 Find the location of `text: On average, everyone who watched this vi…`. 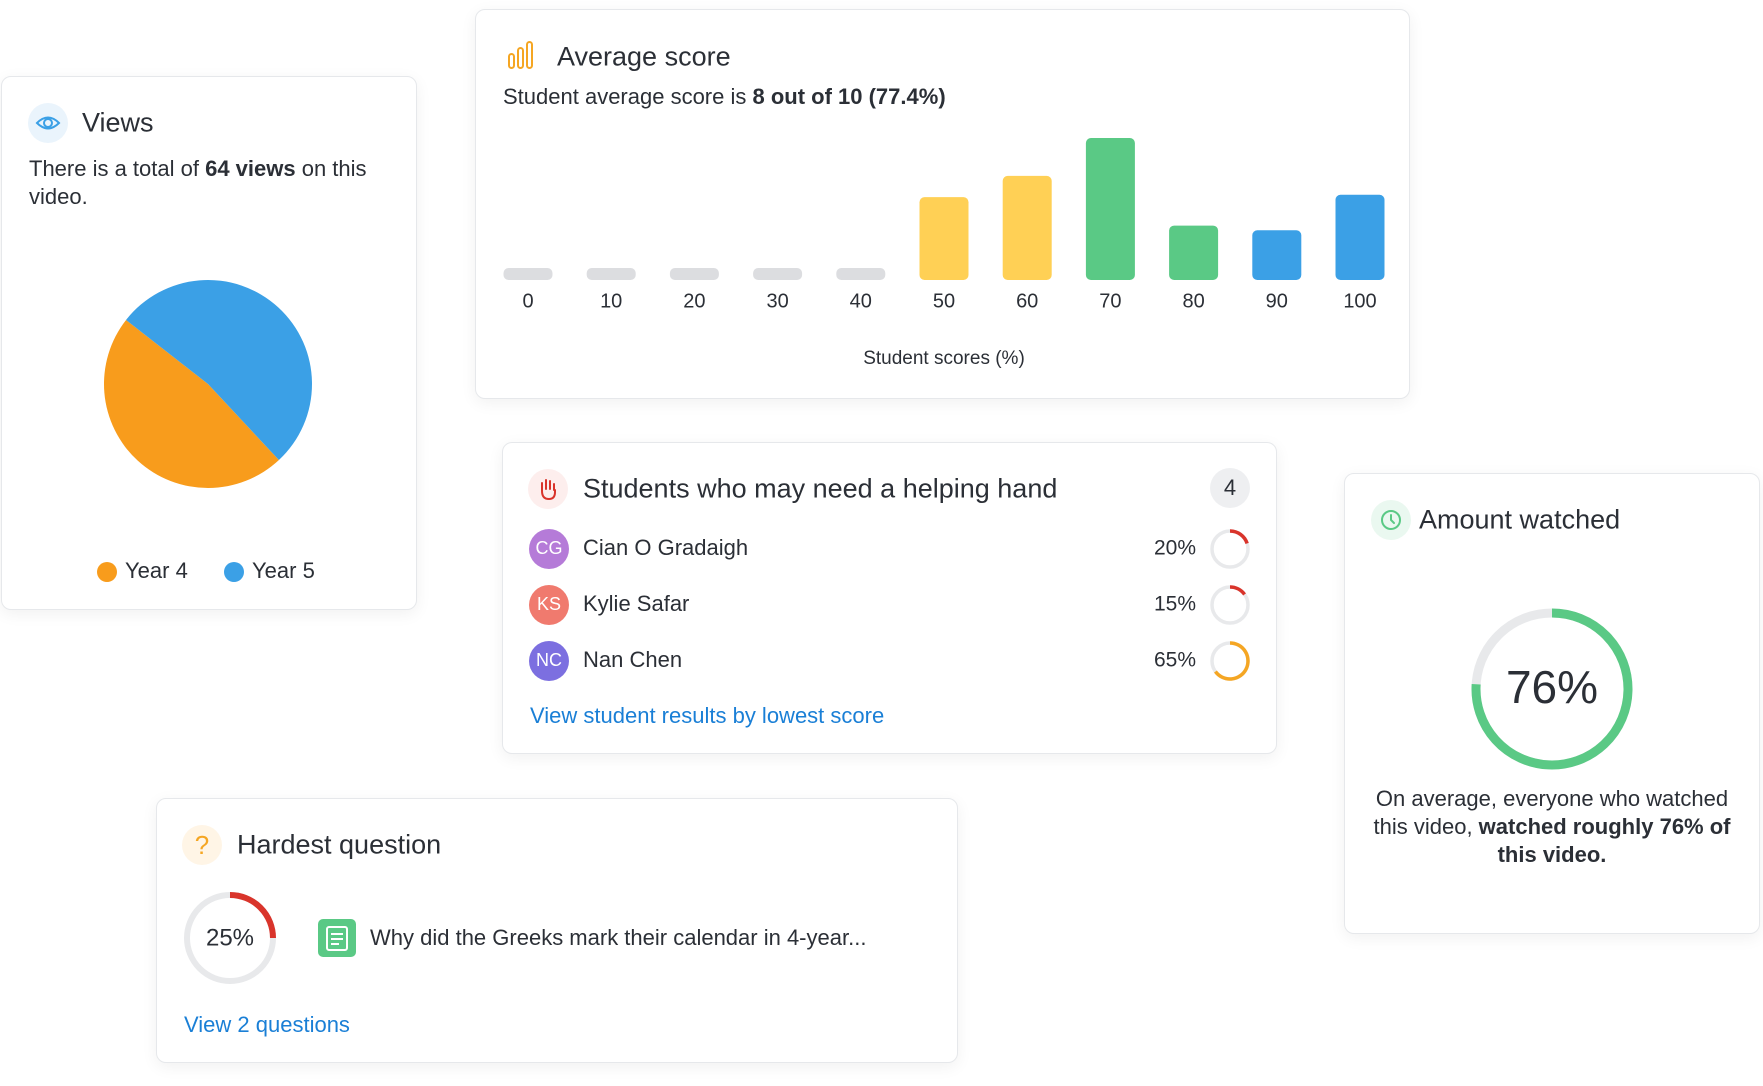

text: On average, everyone who watched this vi… is located at coordinates (1551, 812).